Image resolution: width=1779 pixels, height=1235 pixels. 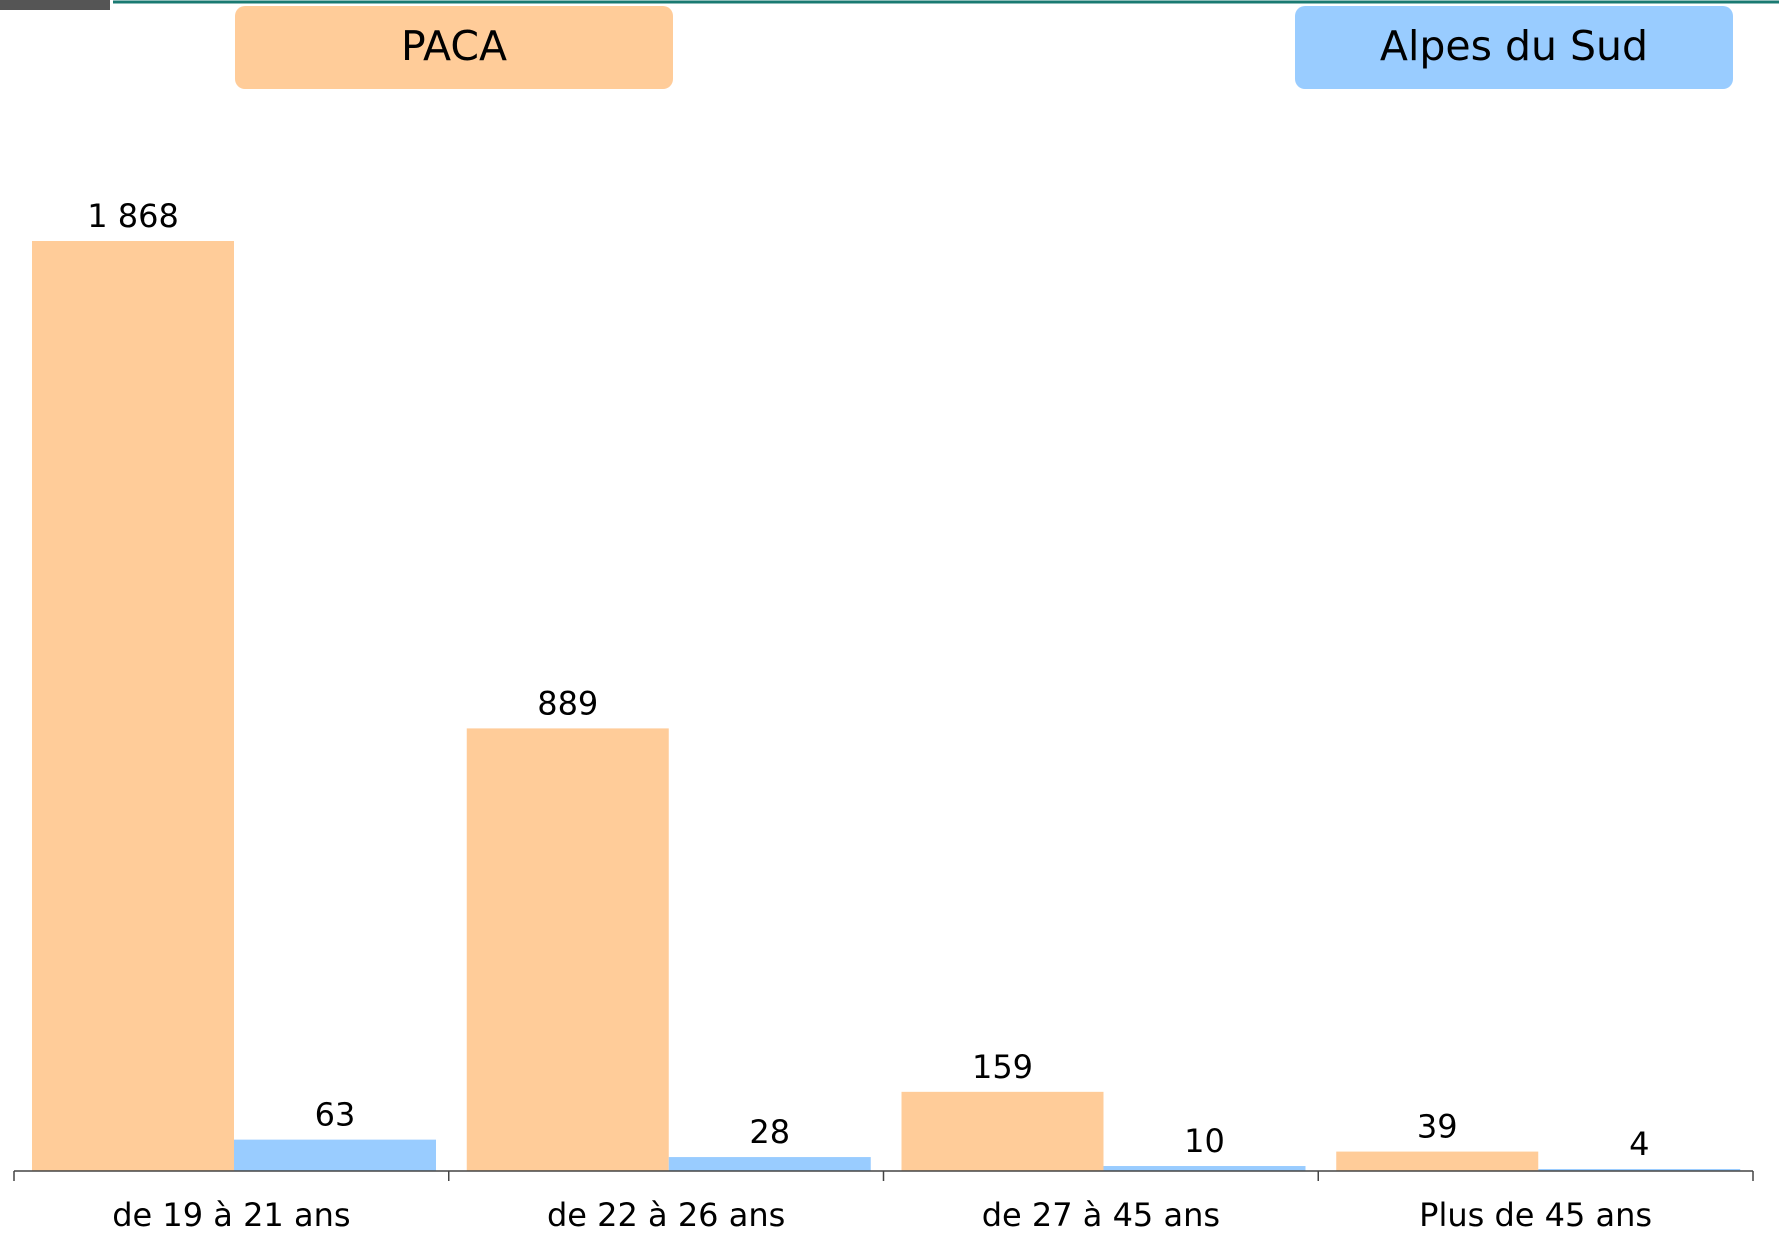 What do you see at coordinates (231, 1215) in the screenshot?
I see `x-tick-label: de 19 à 21 ans` at bounding box center [231, 1215].